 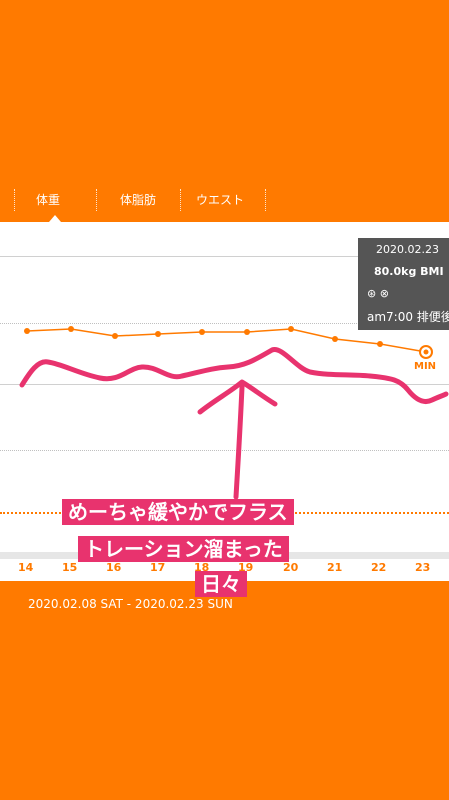 I want to click on caption-text: めーちゃ緩やかでフラス, so click(x=178, y=512).